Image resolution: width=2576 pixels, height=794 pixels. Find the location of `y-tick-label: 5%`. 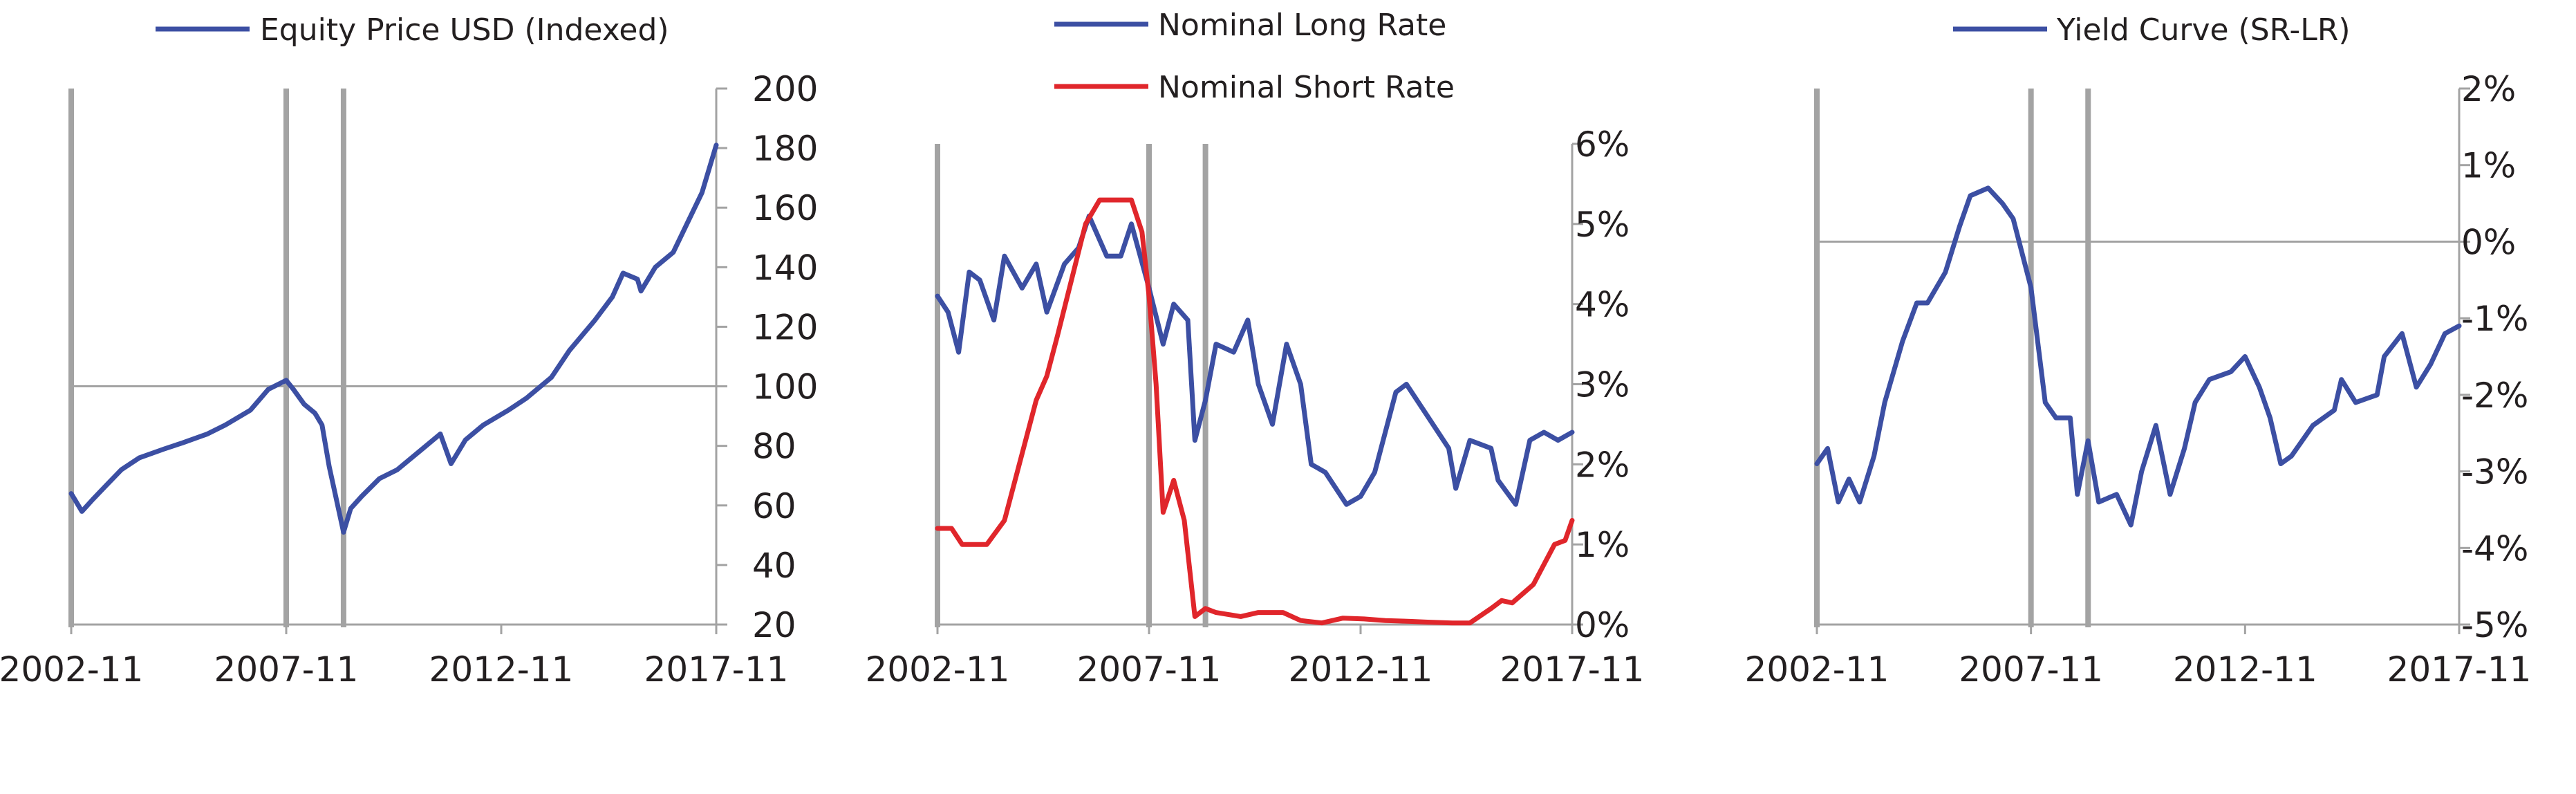

y-tick-label: 5% is located at coordinates (1602, 225).